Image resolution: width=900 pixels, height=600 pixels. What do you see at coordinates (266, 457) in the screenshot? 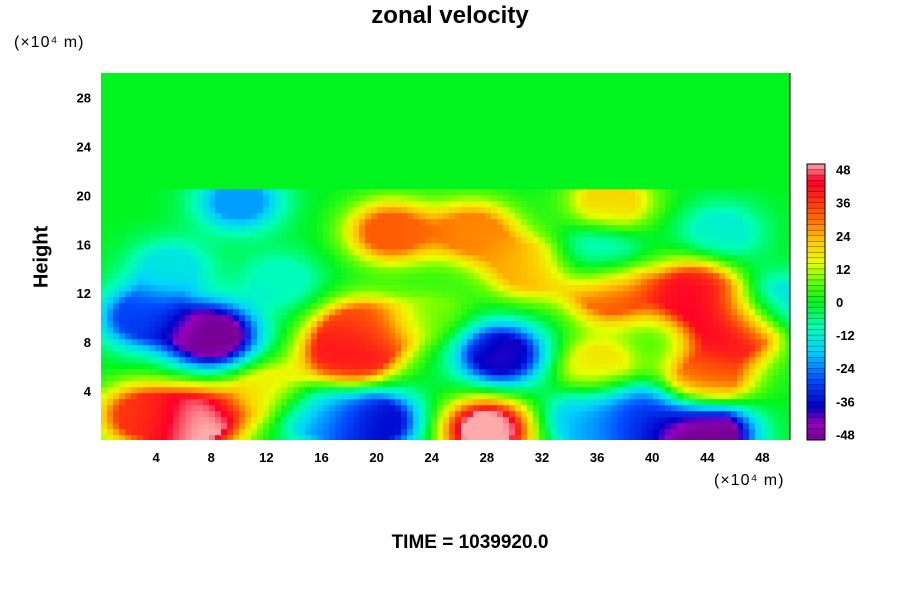
I see `x-tick-label: 12` at bounding box center [266, 457].